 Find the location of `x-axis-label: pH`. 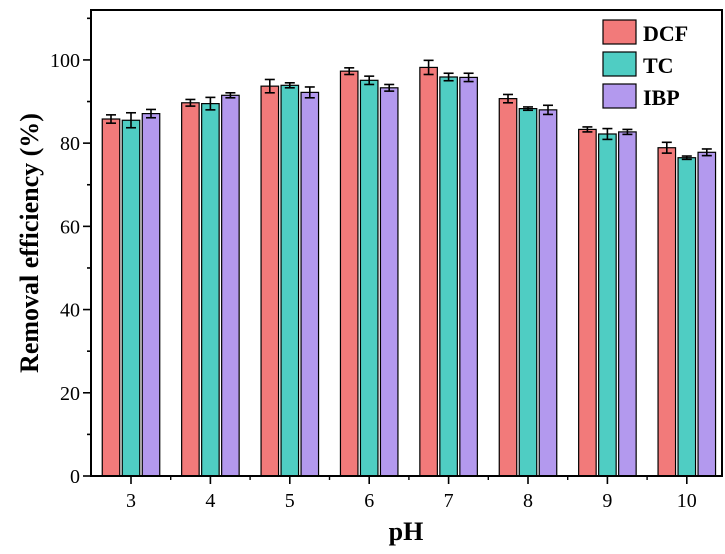

x-axis-label: pH is located at coordinates (406, 531).